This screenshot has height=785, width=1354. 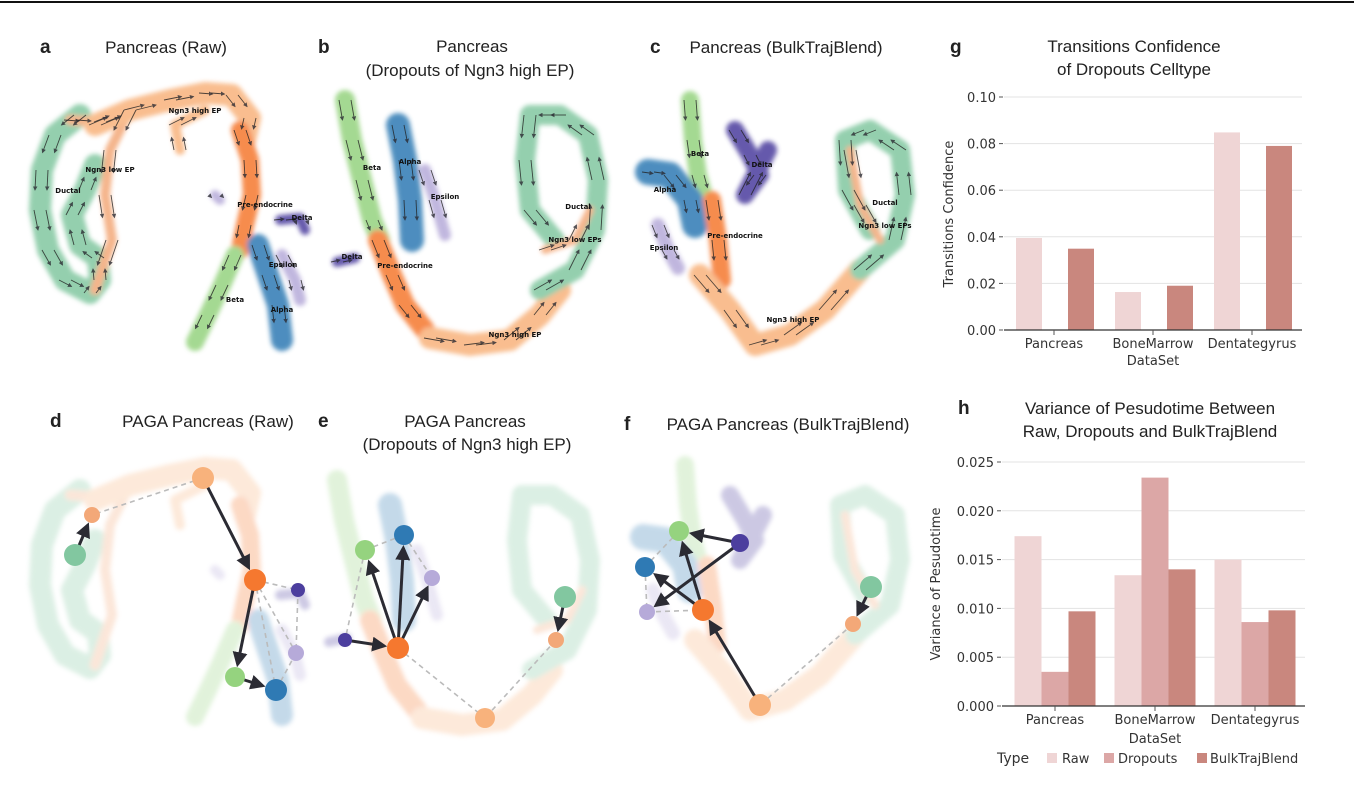 I want to click on cluster-label: Delta, so click(x=301, y=218).